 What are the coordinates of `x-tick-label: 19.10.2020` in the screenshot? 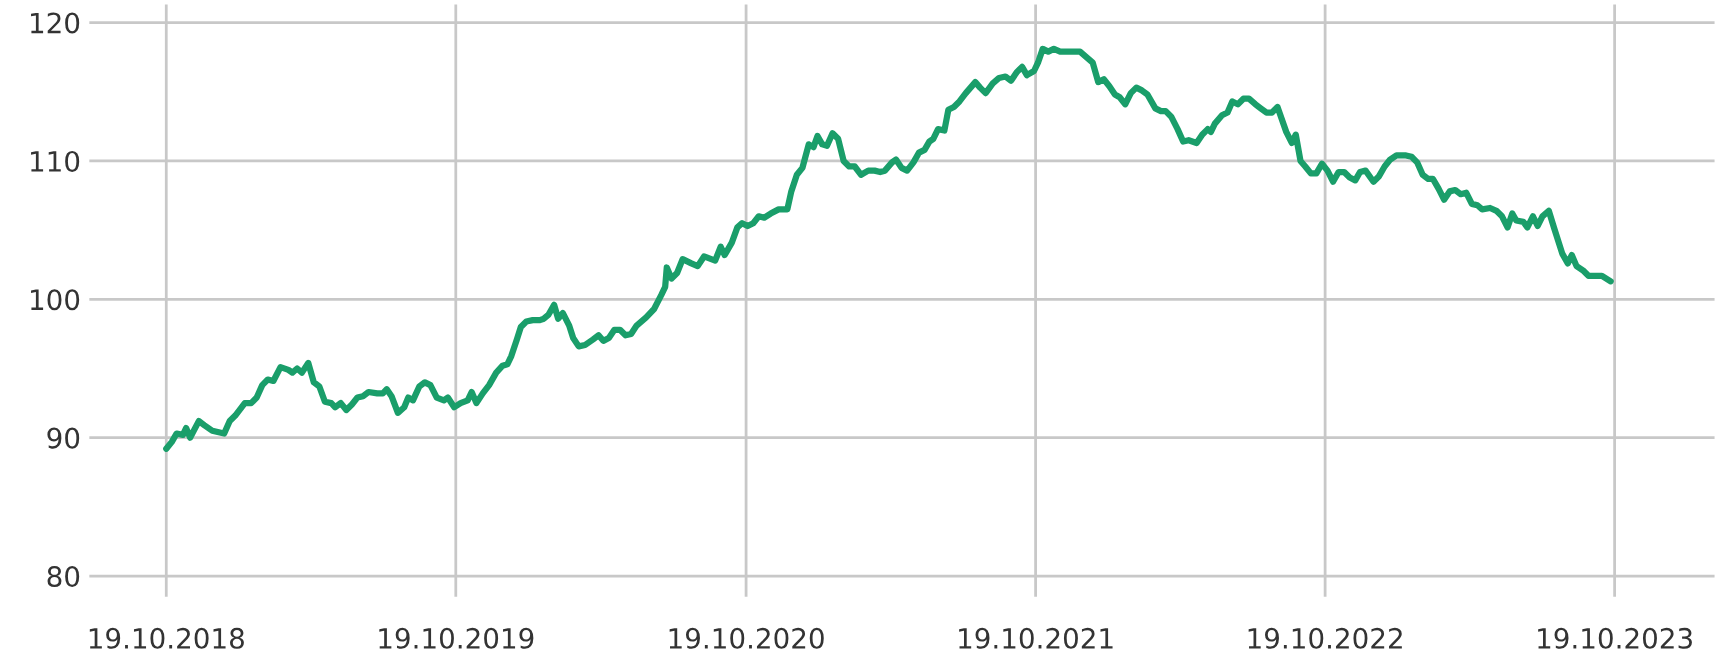 It's located at (746, 638).